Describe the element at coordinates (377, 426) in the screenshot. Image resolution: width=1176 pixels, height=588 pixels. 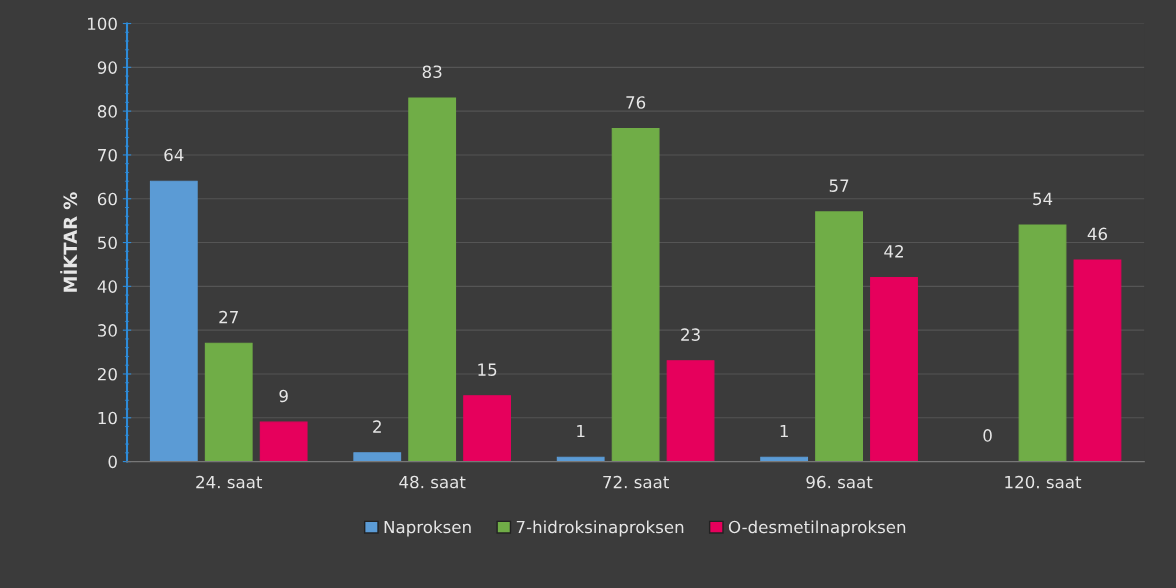
I see `data-label: 2` at that location.